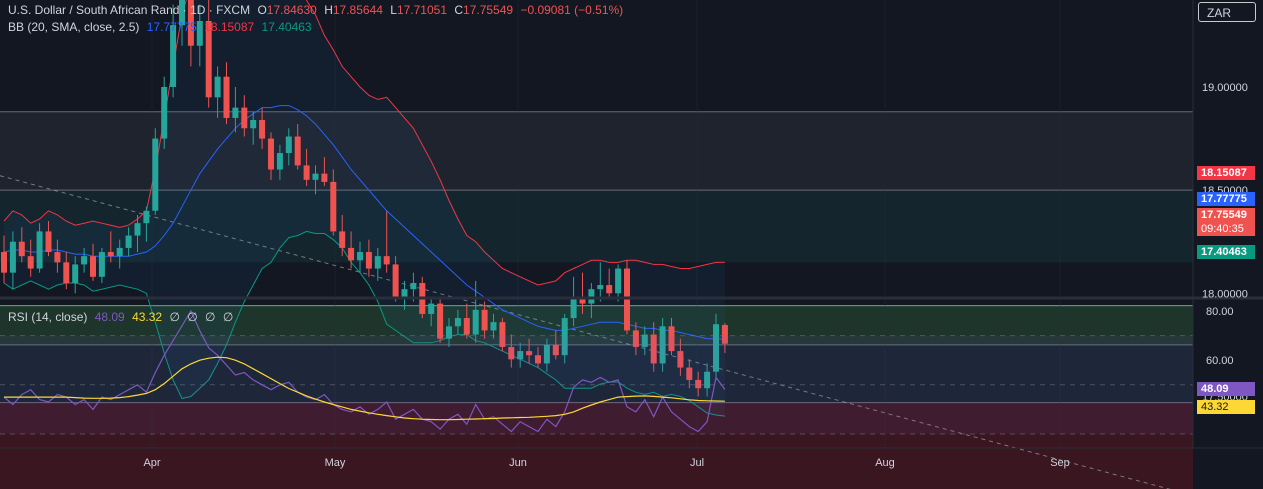 Image resolution: width=1263 pixels, height=489 pixels. Describe the element at coordinates (210, 317) in the screenshot. I see `rsi-empty-3: ∅` at that location.